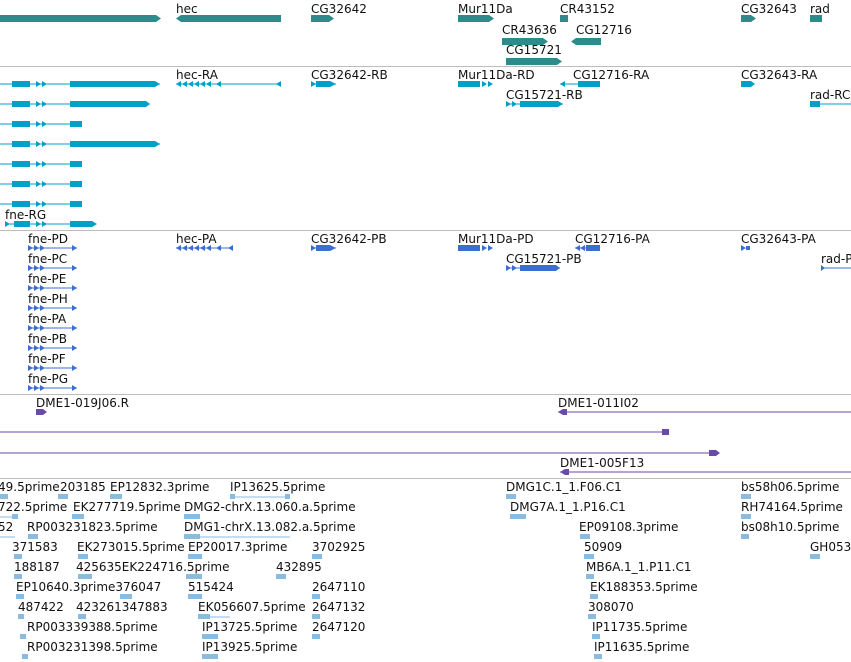 The image size is (851, 662). I want to click on est-label: EP10640.3prime376047, so click(89, 587).